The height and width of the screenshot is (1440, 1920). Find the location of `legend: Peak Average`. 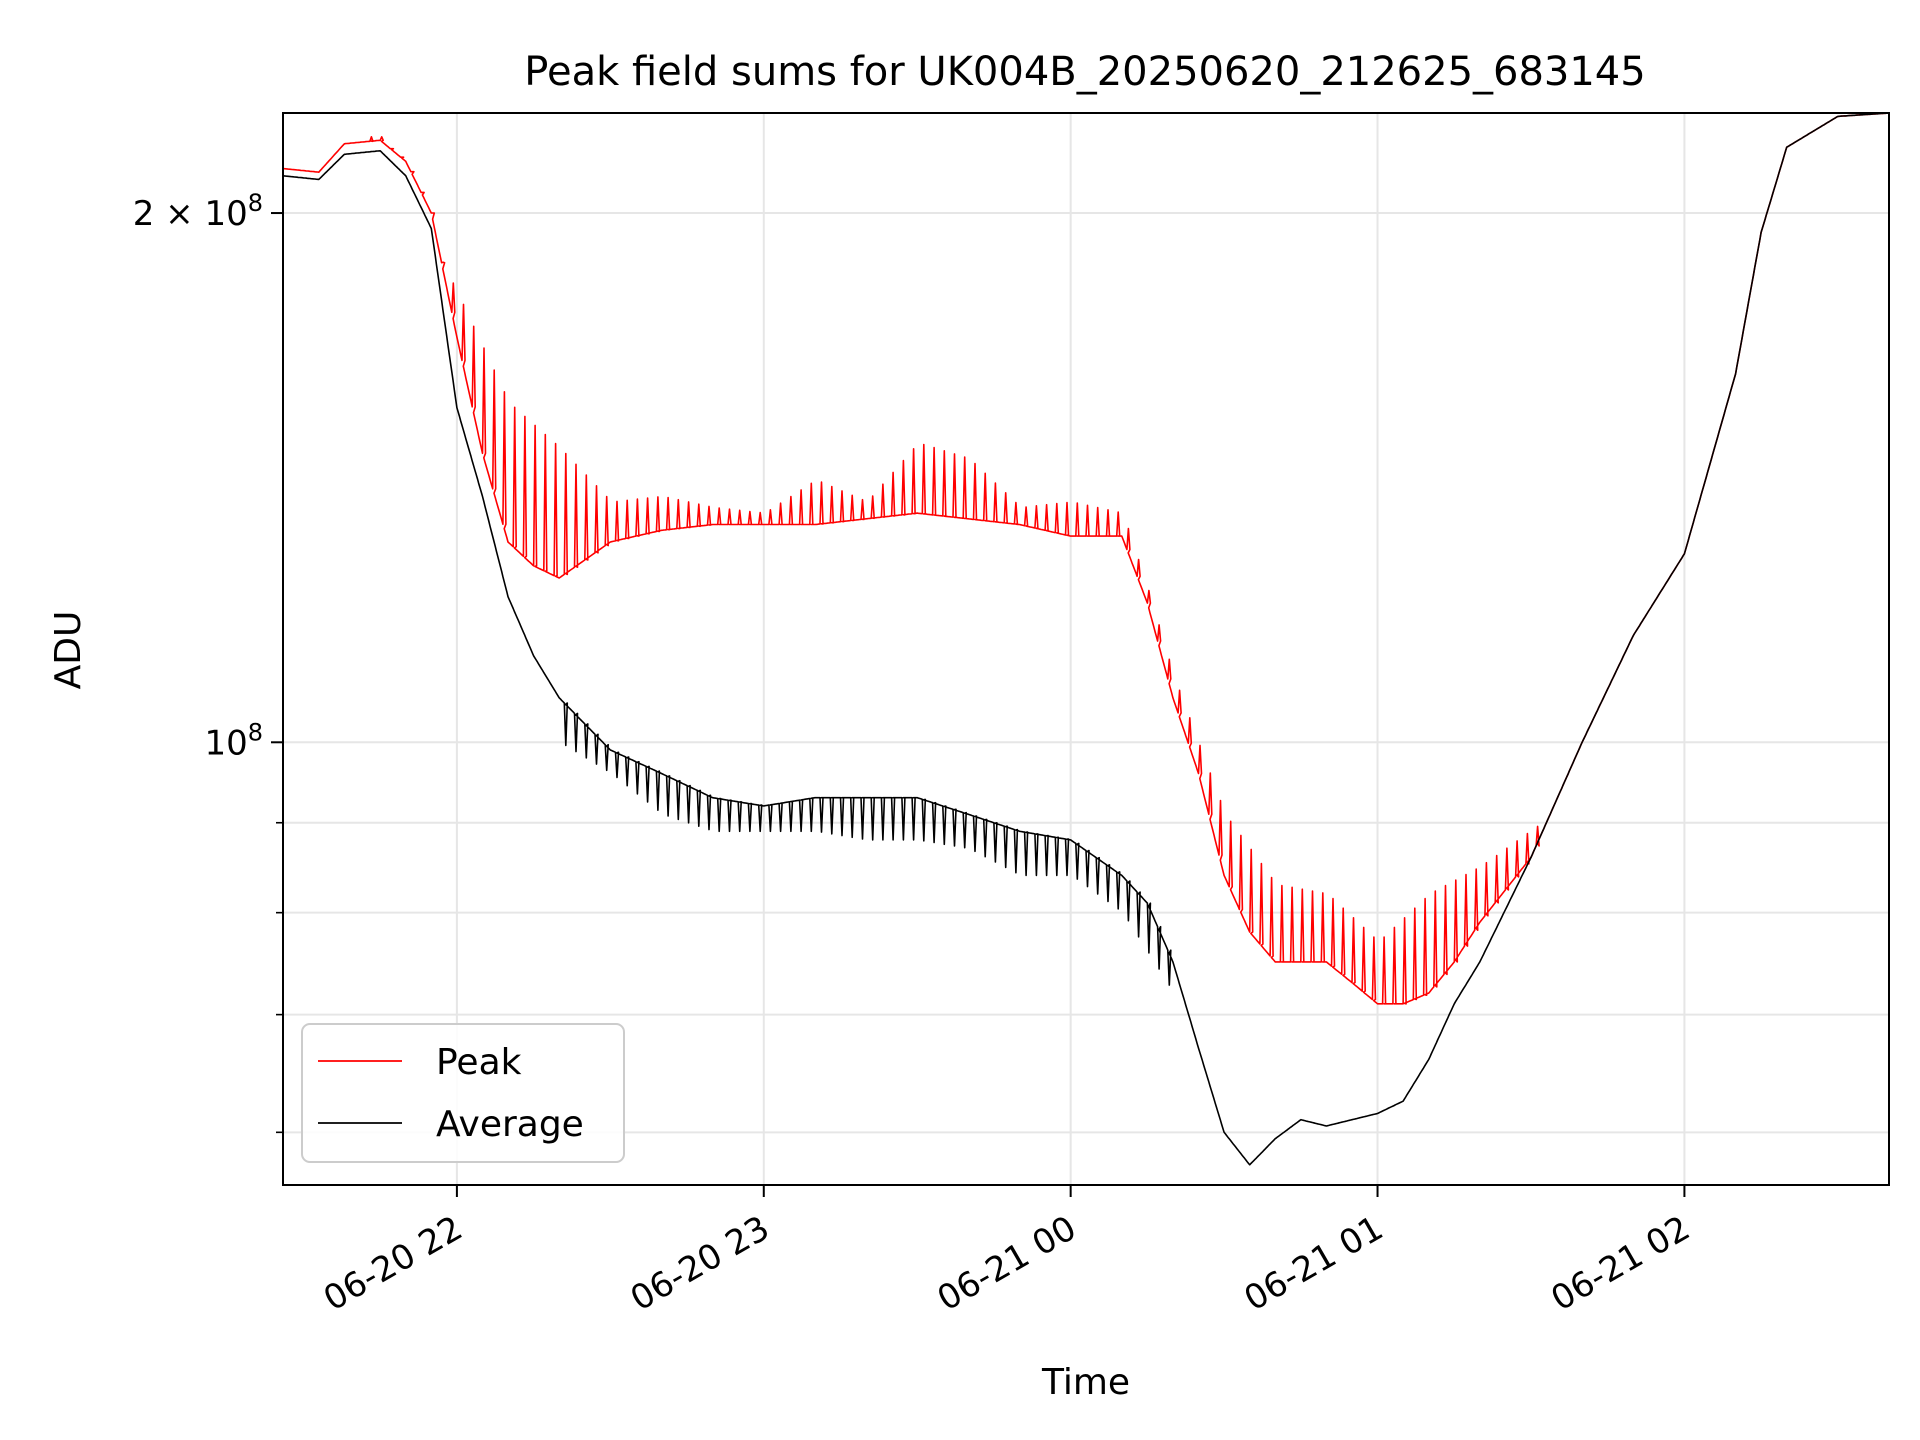

legend: Peak Average is located at coordinates (463, 1093).